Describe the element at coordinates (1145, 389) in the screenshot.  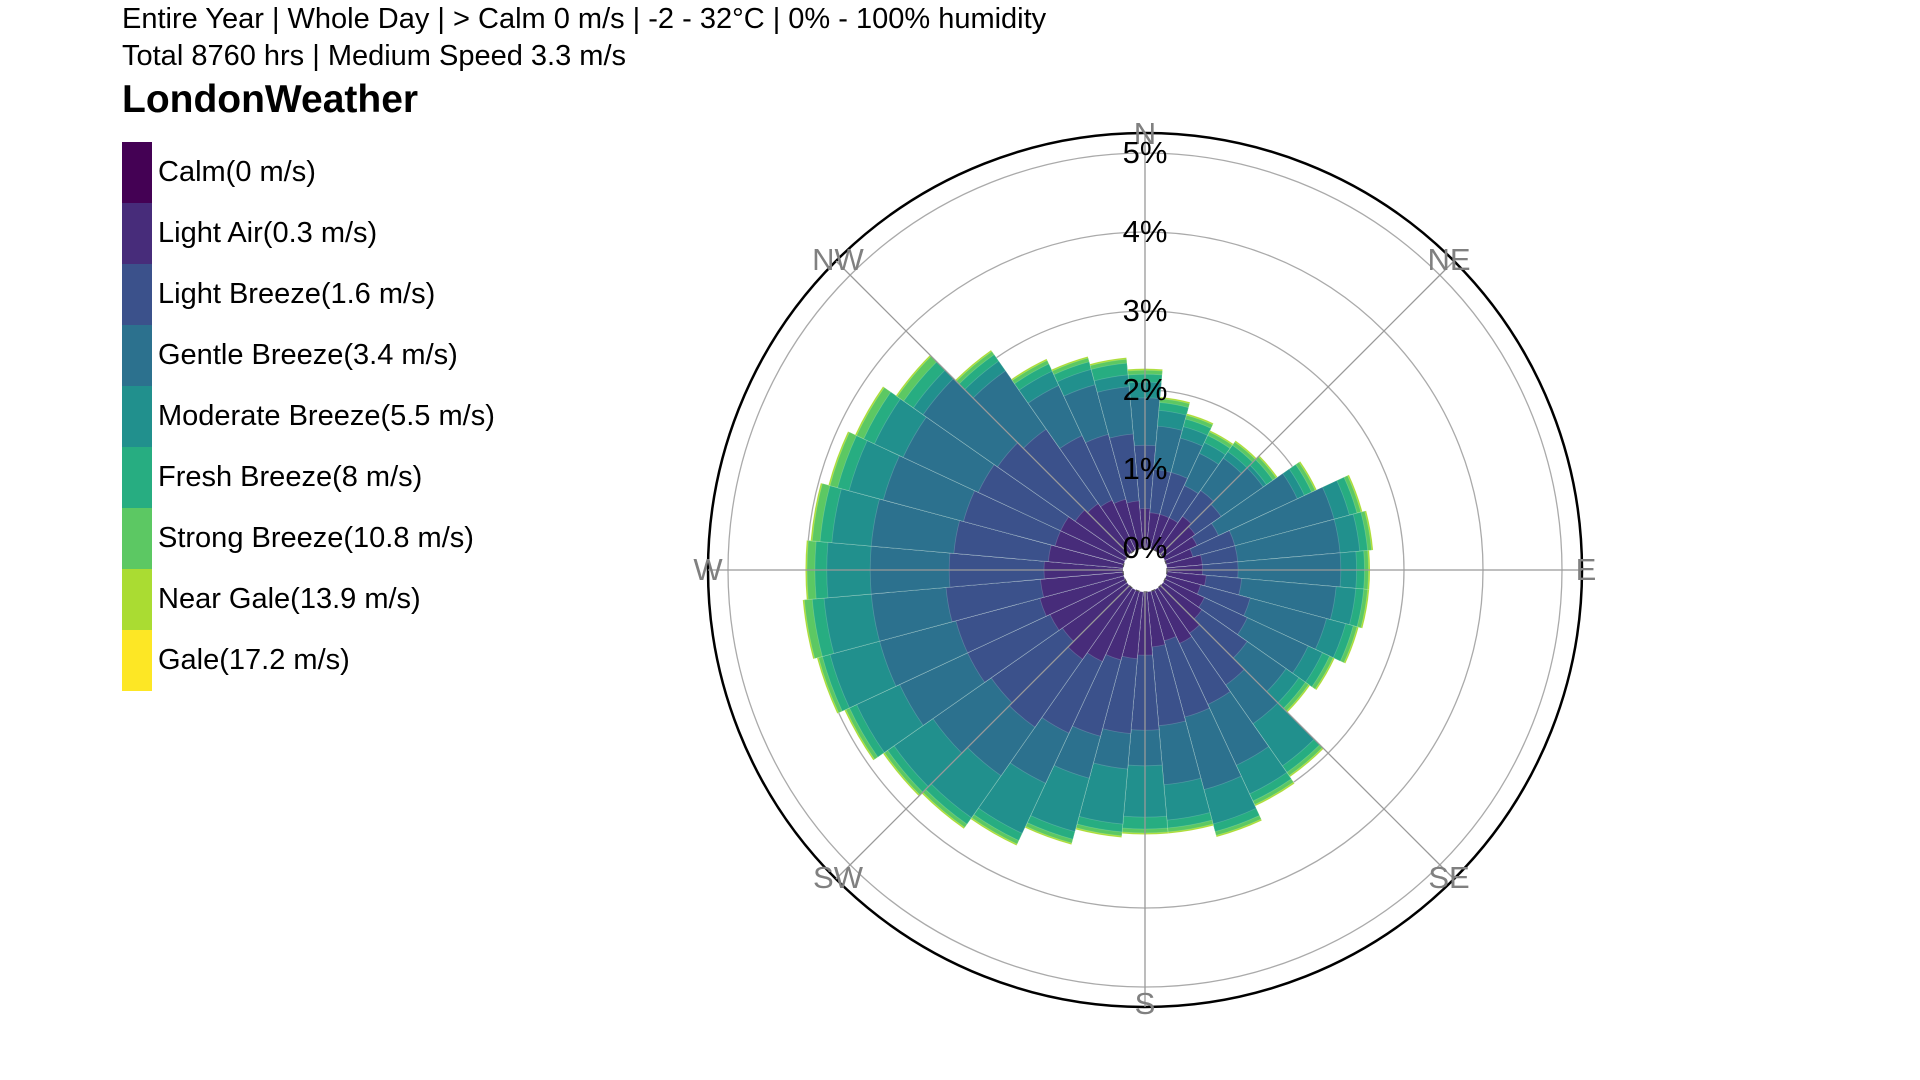
I see `radial-tick-label: 2%` at that location.